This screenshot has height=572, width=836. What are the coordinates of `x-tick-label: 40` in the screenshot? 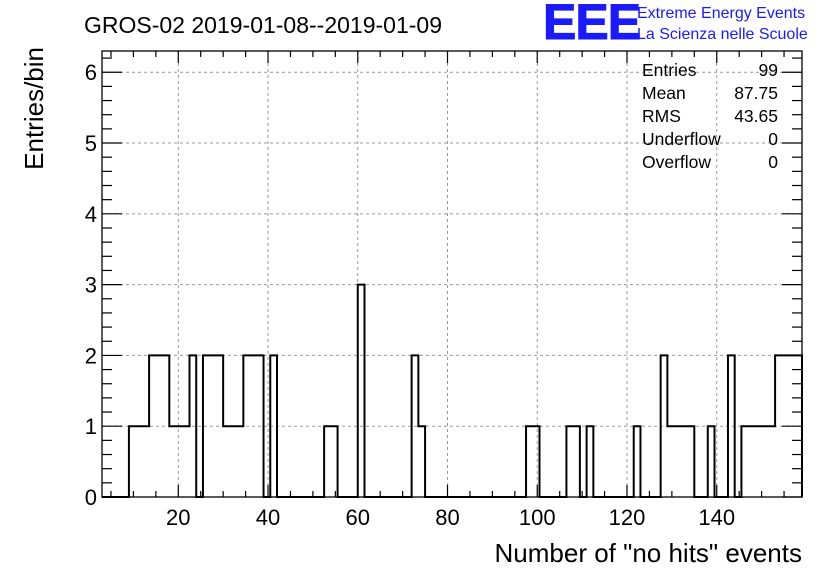 It's located at (268, 517).